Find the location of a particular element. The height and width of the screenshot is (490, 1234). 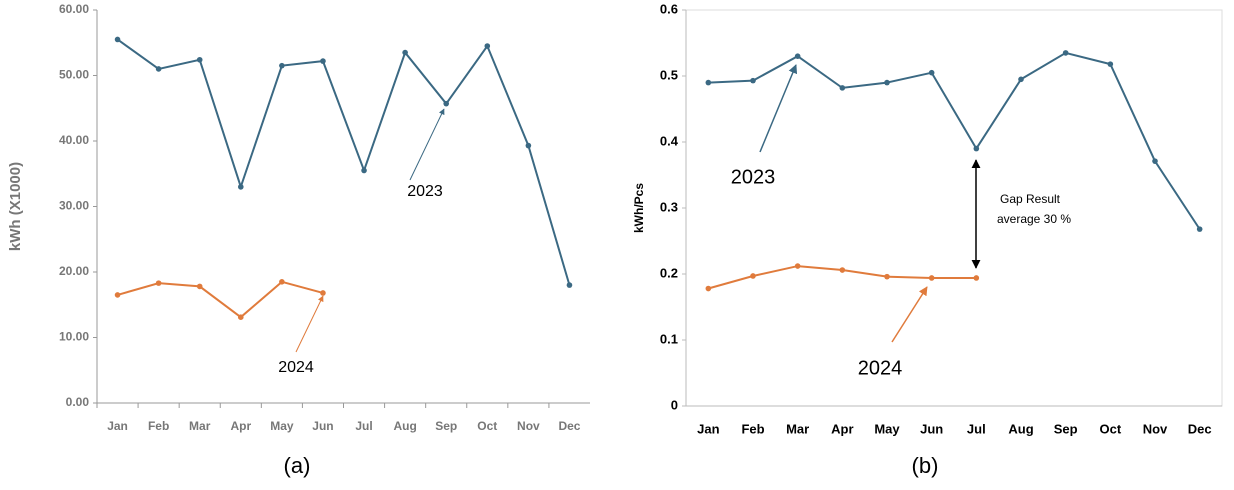

y-tick-label: 0 is located at coordinates (674, 404).